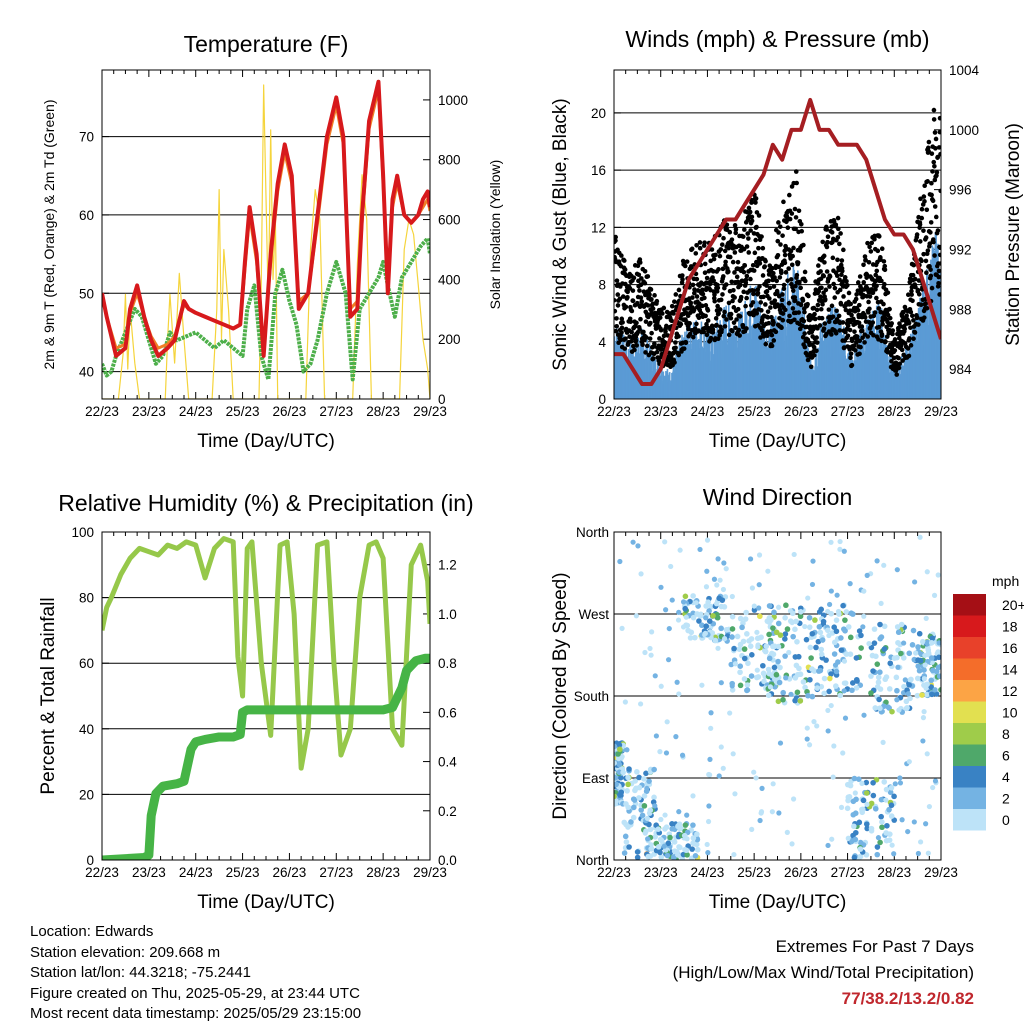 The image size is (1024, 1025). What do you see at coordinates (593, 614) in the screenshot?
I see `y-tick-label: West` at bounding box center [593, 614].